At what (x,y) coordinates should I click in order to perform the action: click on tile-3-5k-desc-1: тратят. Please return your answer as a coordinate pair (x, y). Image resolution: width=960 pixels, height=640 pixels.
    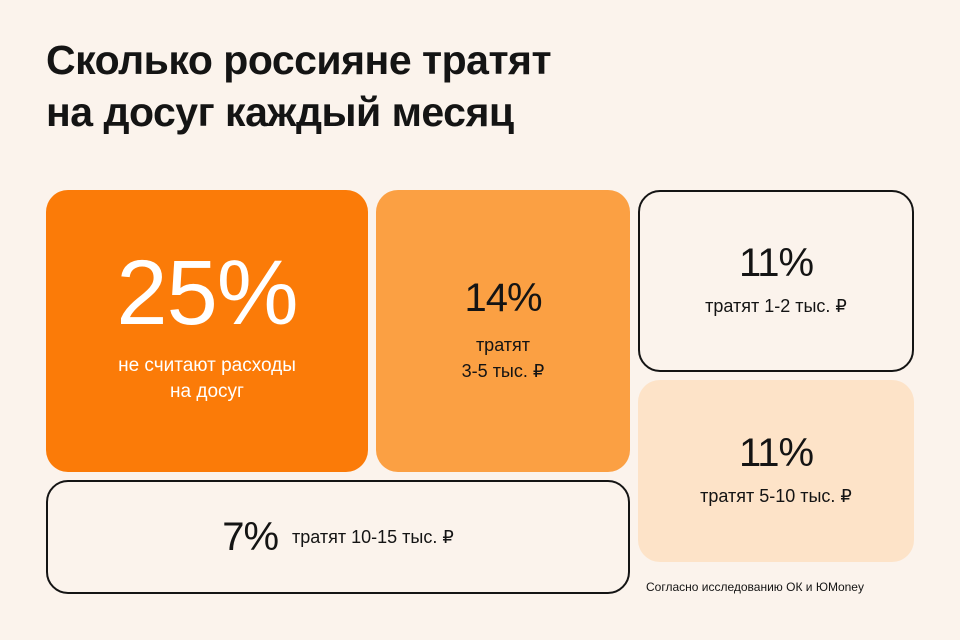
    Looking at the image, I should click on (503, 345).